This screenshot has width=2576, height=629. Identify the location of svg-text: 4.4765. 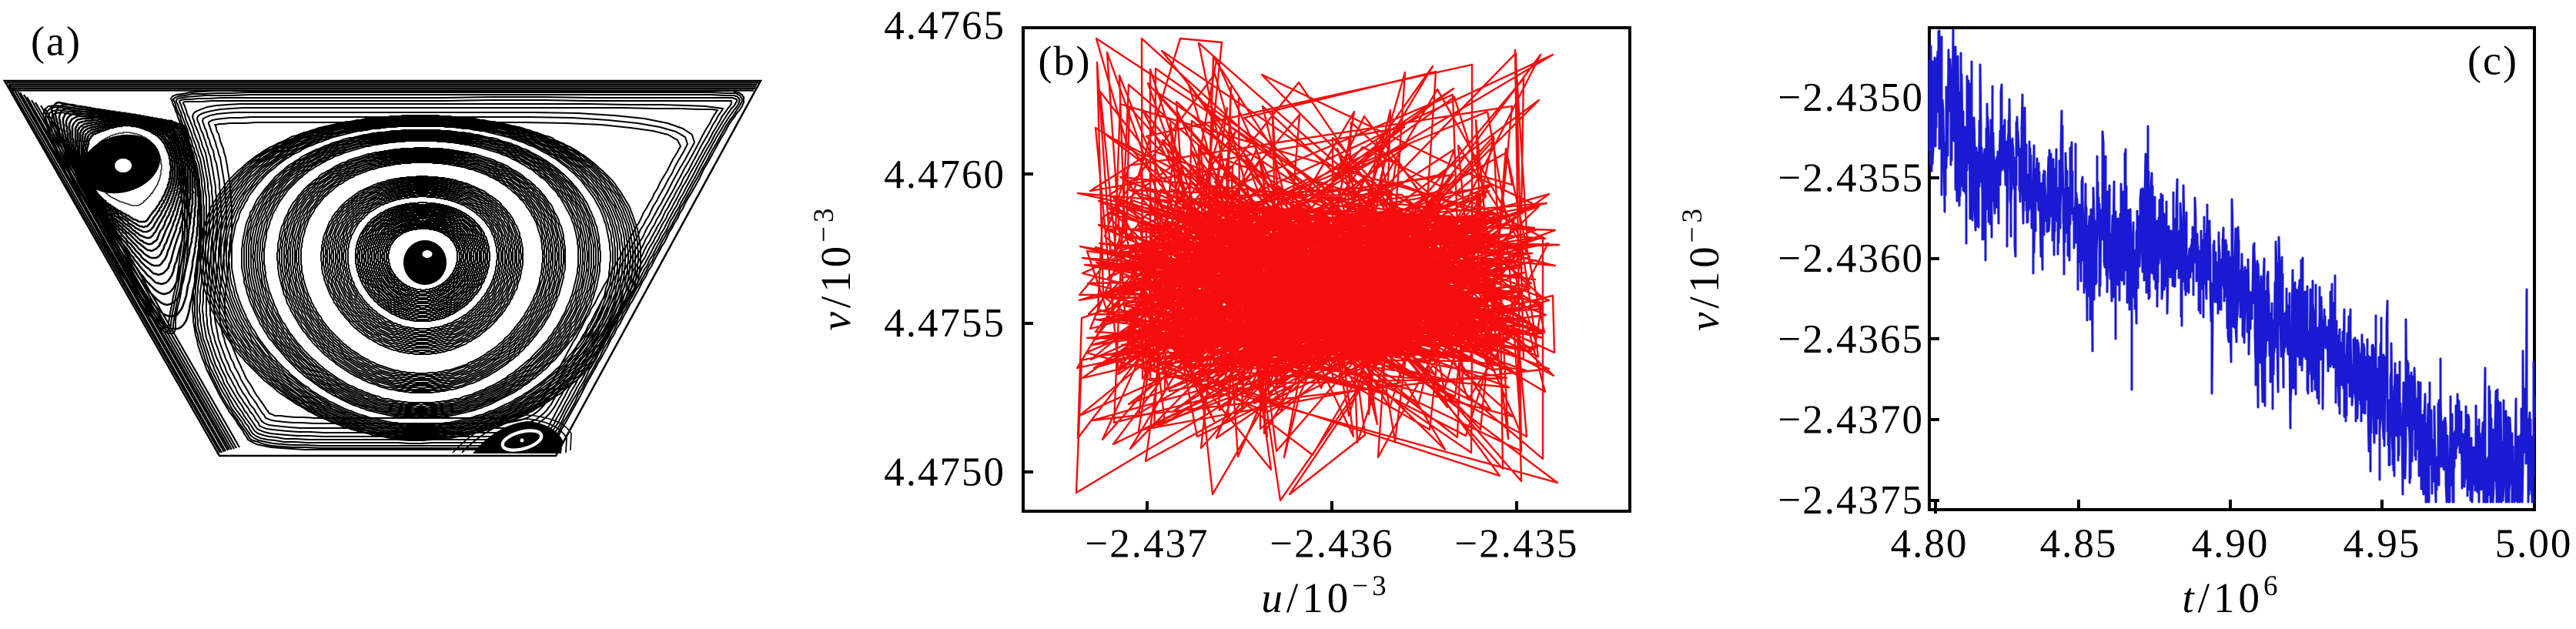
(945, 26).